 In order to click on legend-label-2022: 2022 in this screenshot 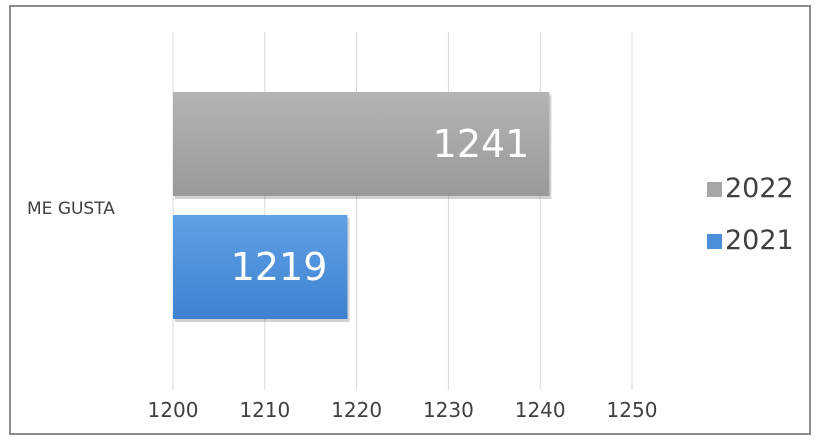, I will do `click(759, 188)`.